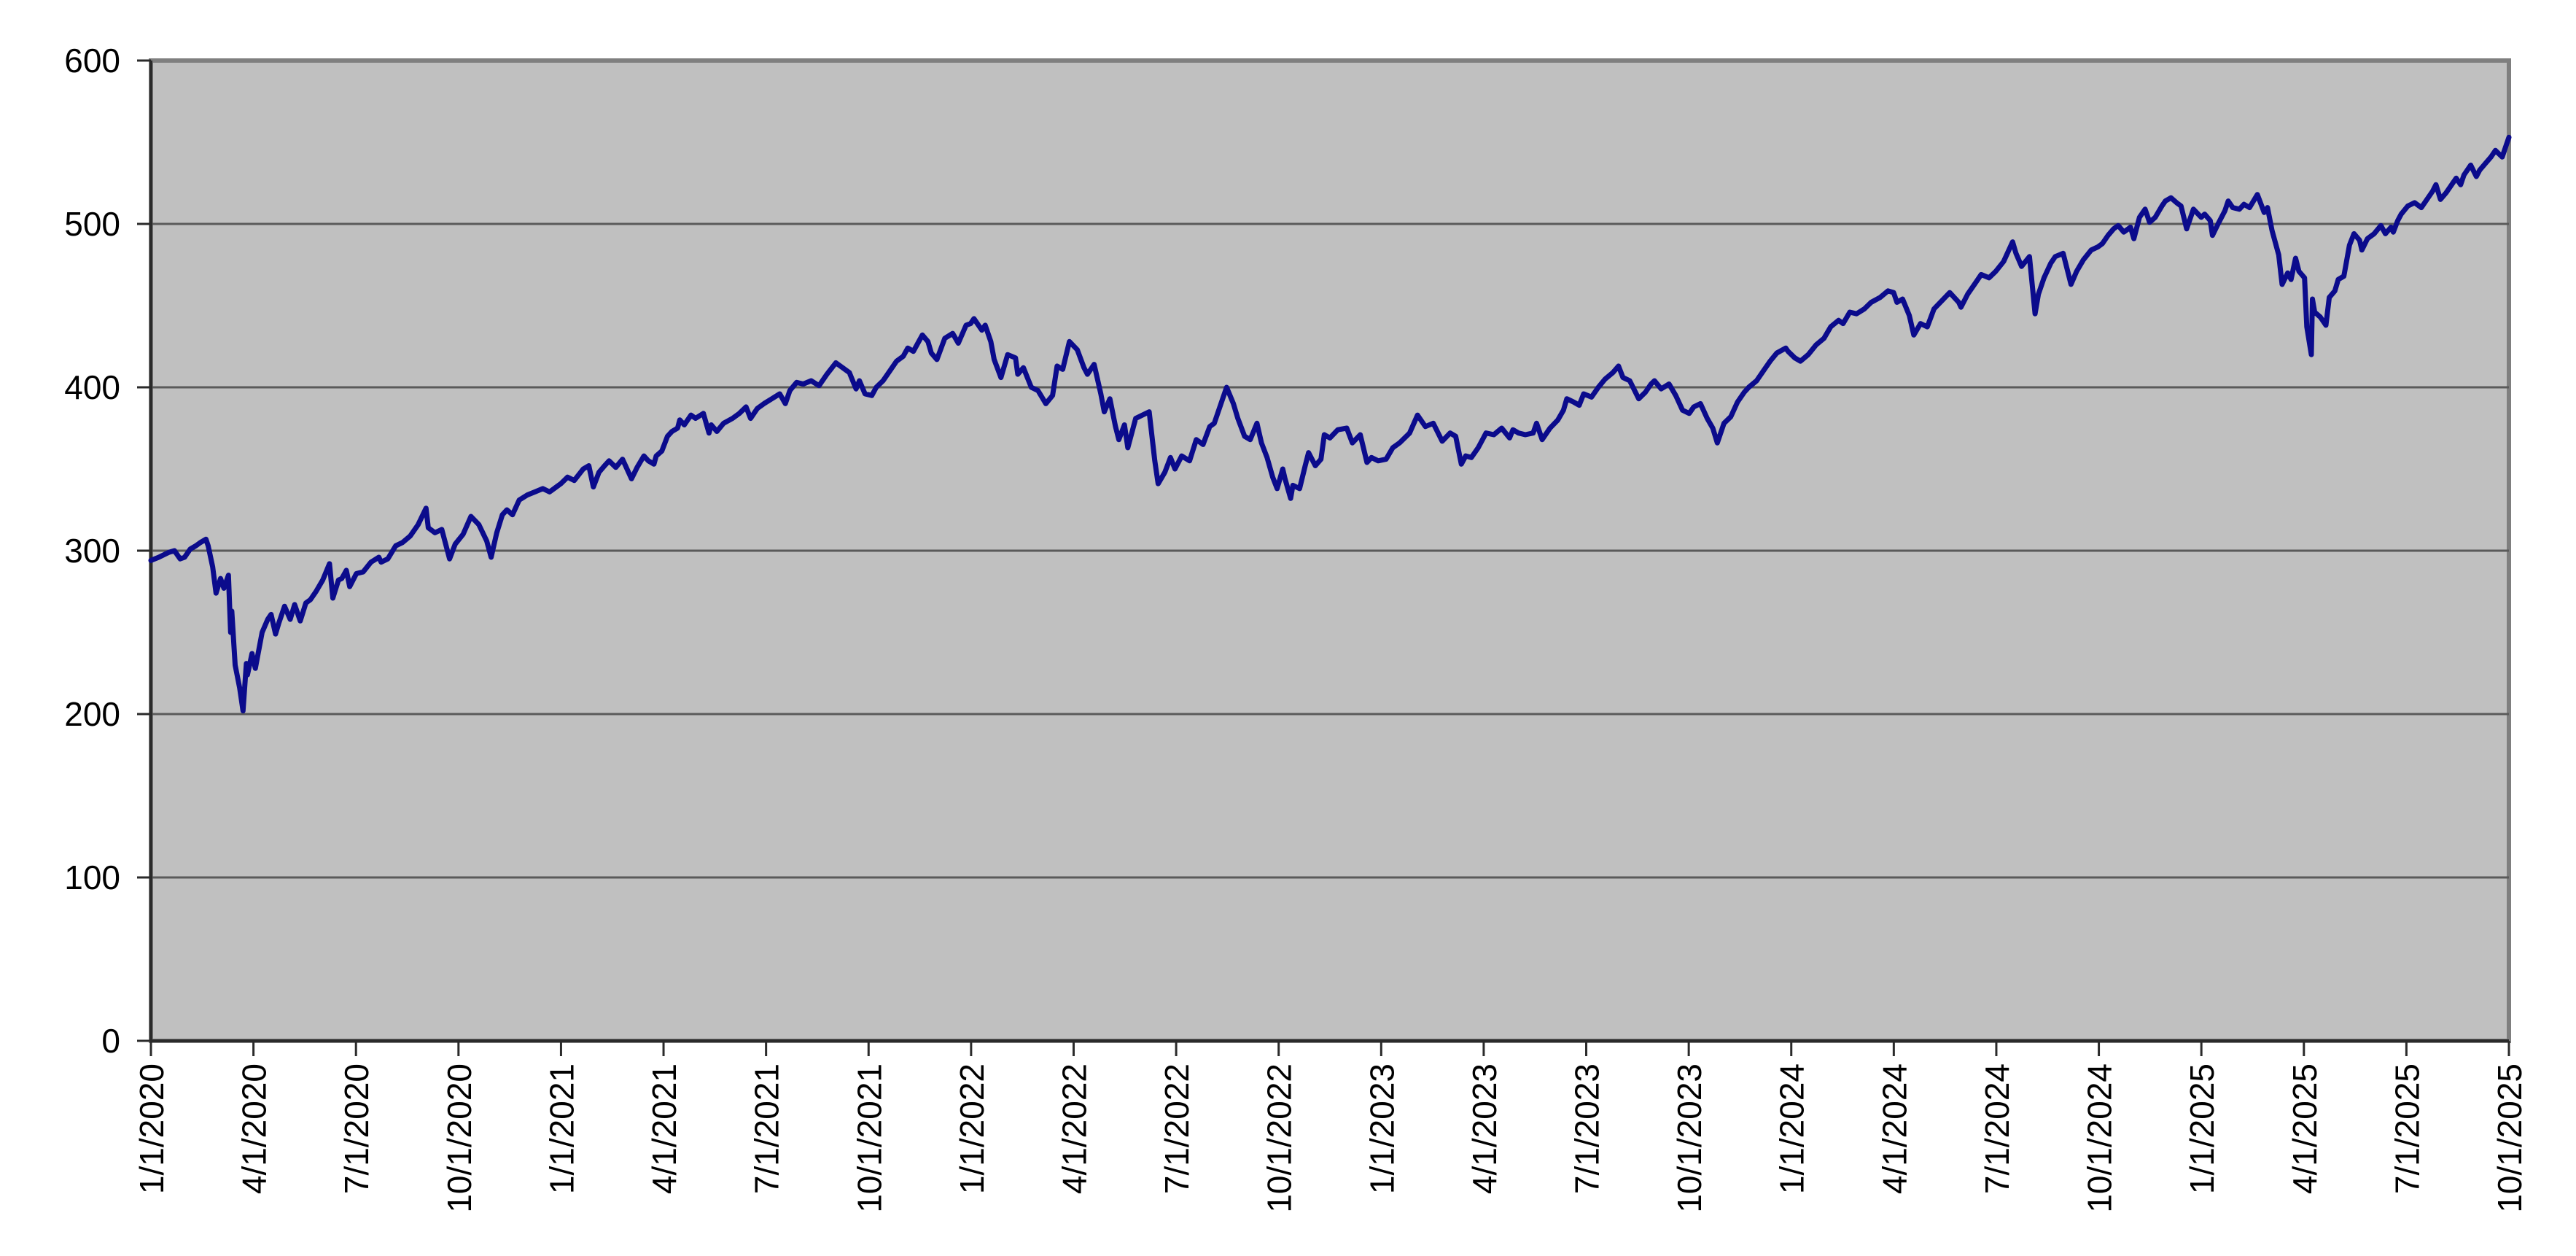 This screenshot has height=1256, width=2576. What do you see at coordinates (664, 1128) in the screenshot?
I see `x-axis-tick-label: 4/1/2021` at bounding box center [664, 1128].